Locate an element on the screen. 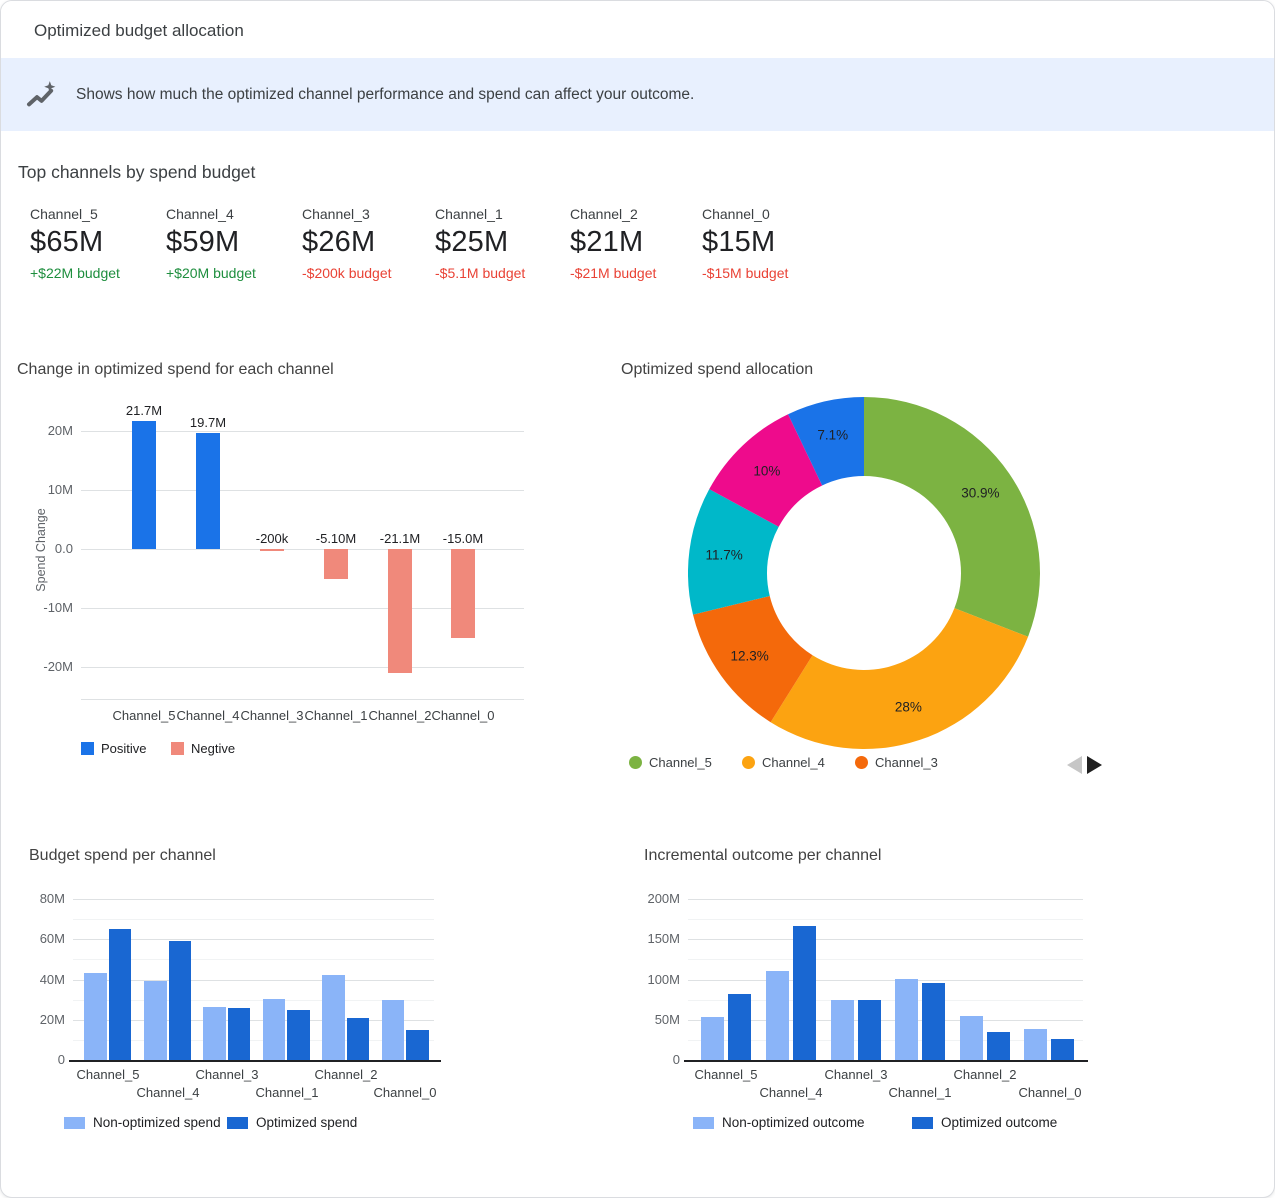 The image size is (1275, 1198). legend-item-channel-4: Channel_4 is located at coordinates (783, 762).